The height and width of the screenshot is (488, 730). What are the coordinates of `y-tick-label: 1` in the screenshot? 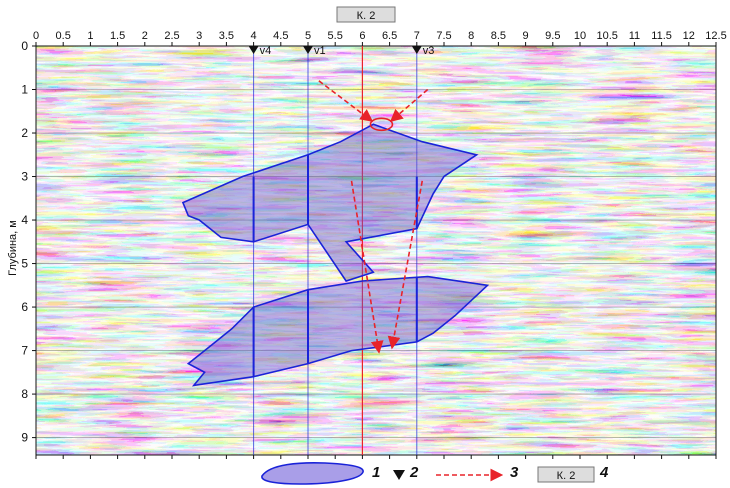 It's located at (24, 90).